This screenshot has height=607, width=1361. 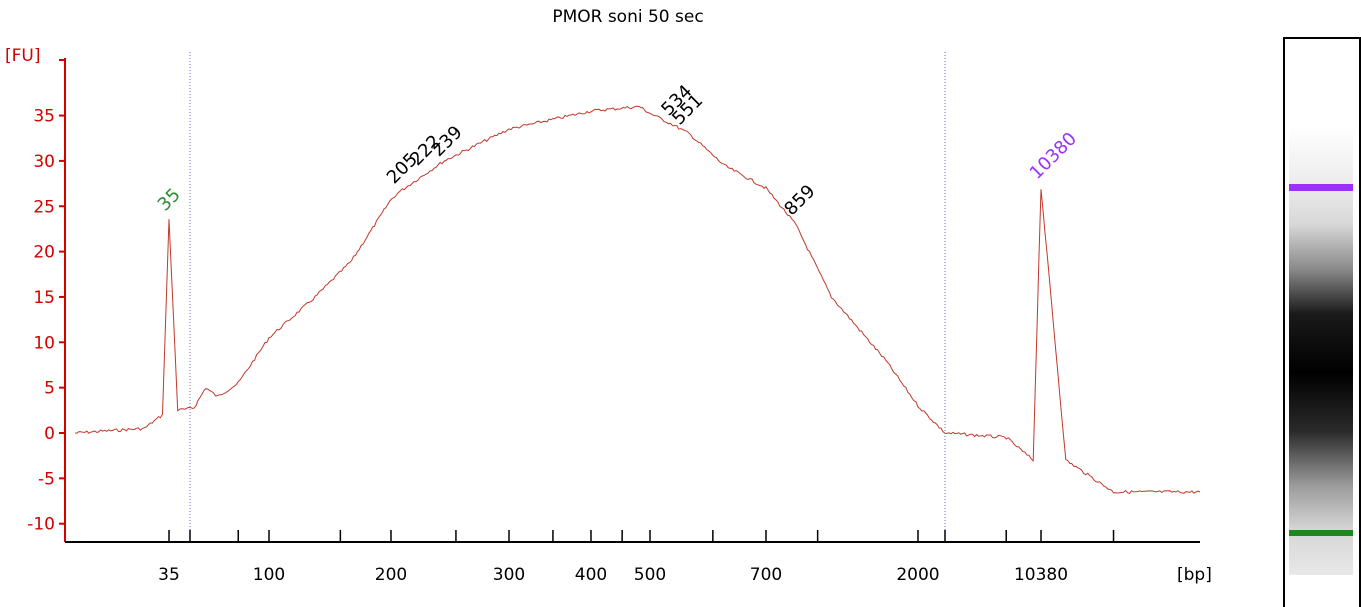 I want to click on gel-upper-marker-band, so click(x=1321, y=187).